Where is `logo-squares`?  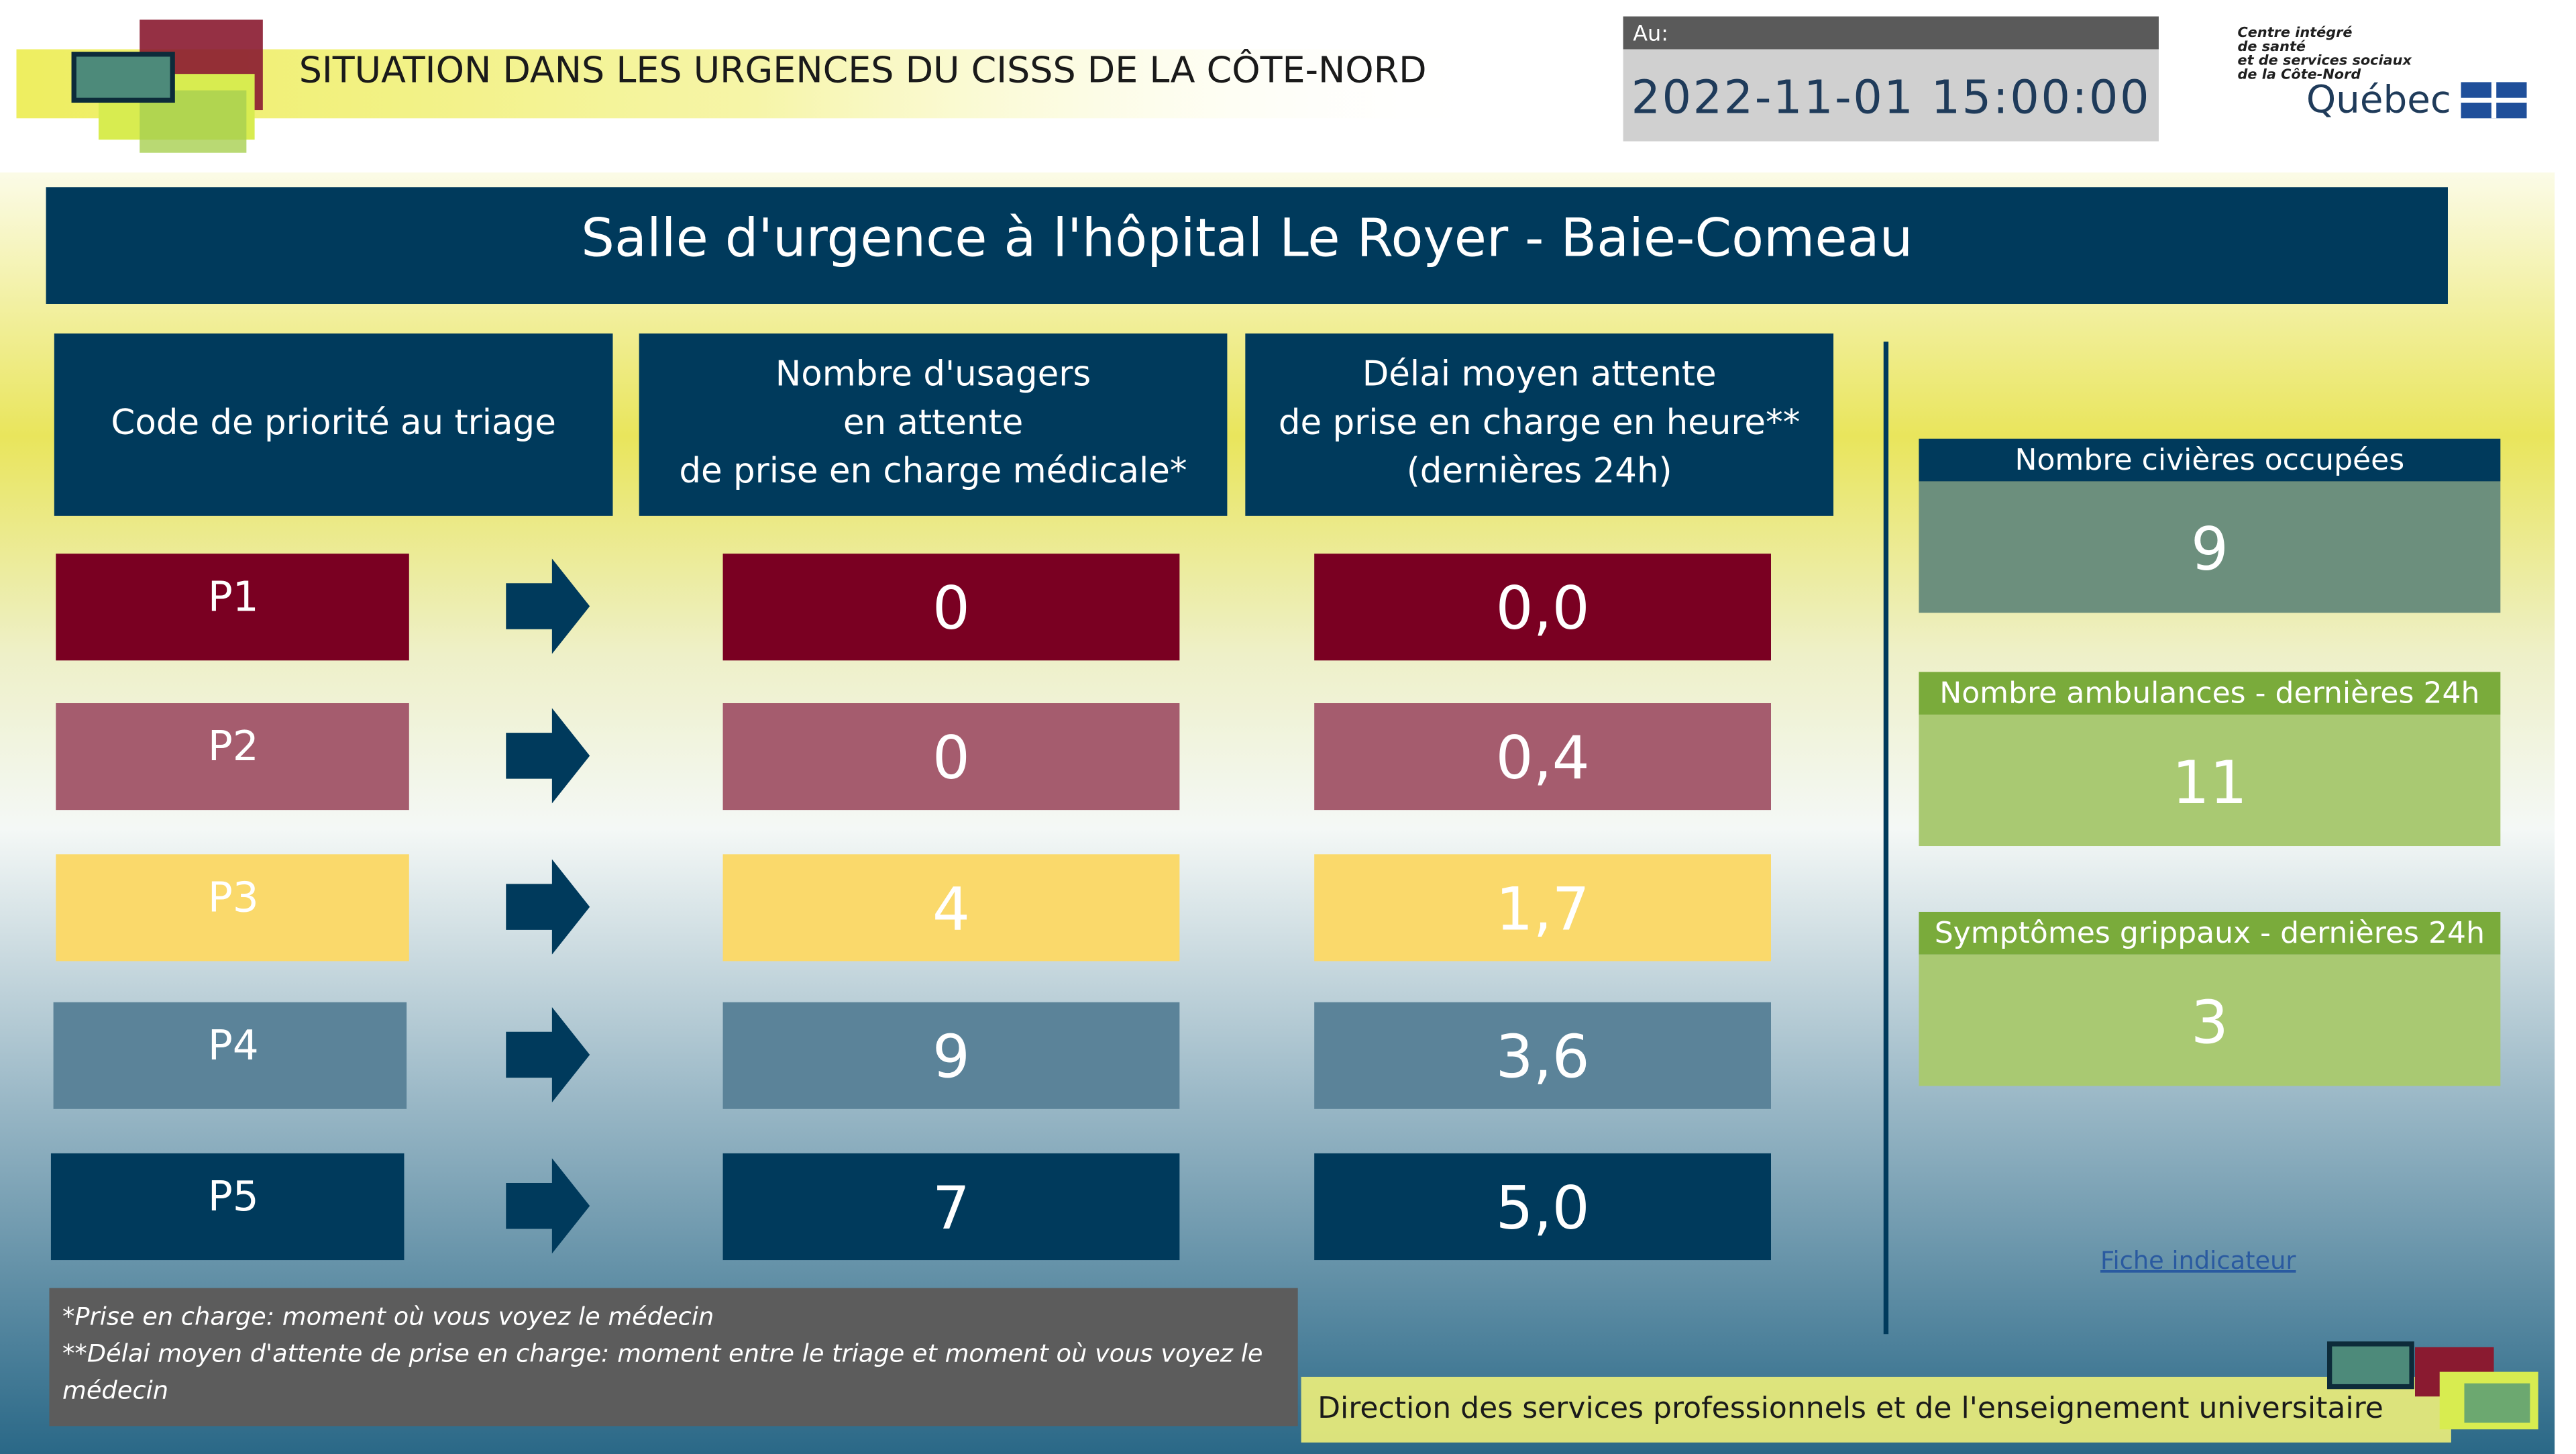 logo-squares is located at coordinates (167, 86).